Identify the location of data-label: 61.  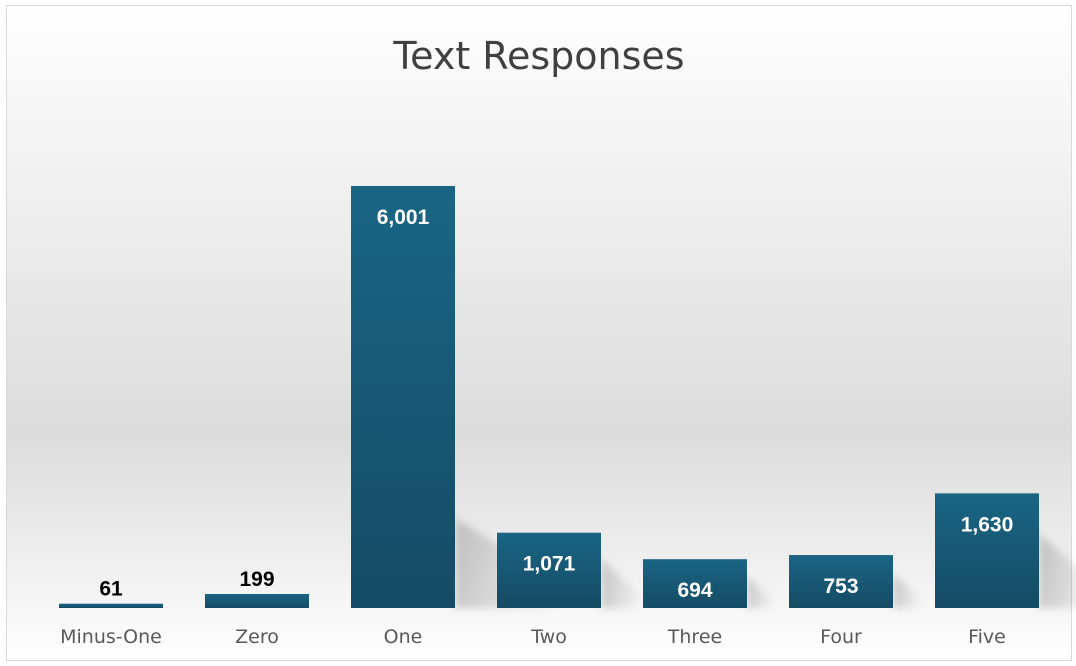
(111, 589).